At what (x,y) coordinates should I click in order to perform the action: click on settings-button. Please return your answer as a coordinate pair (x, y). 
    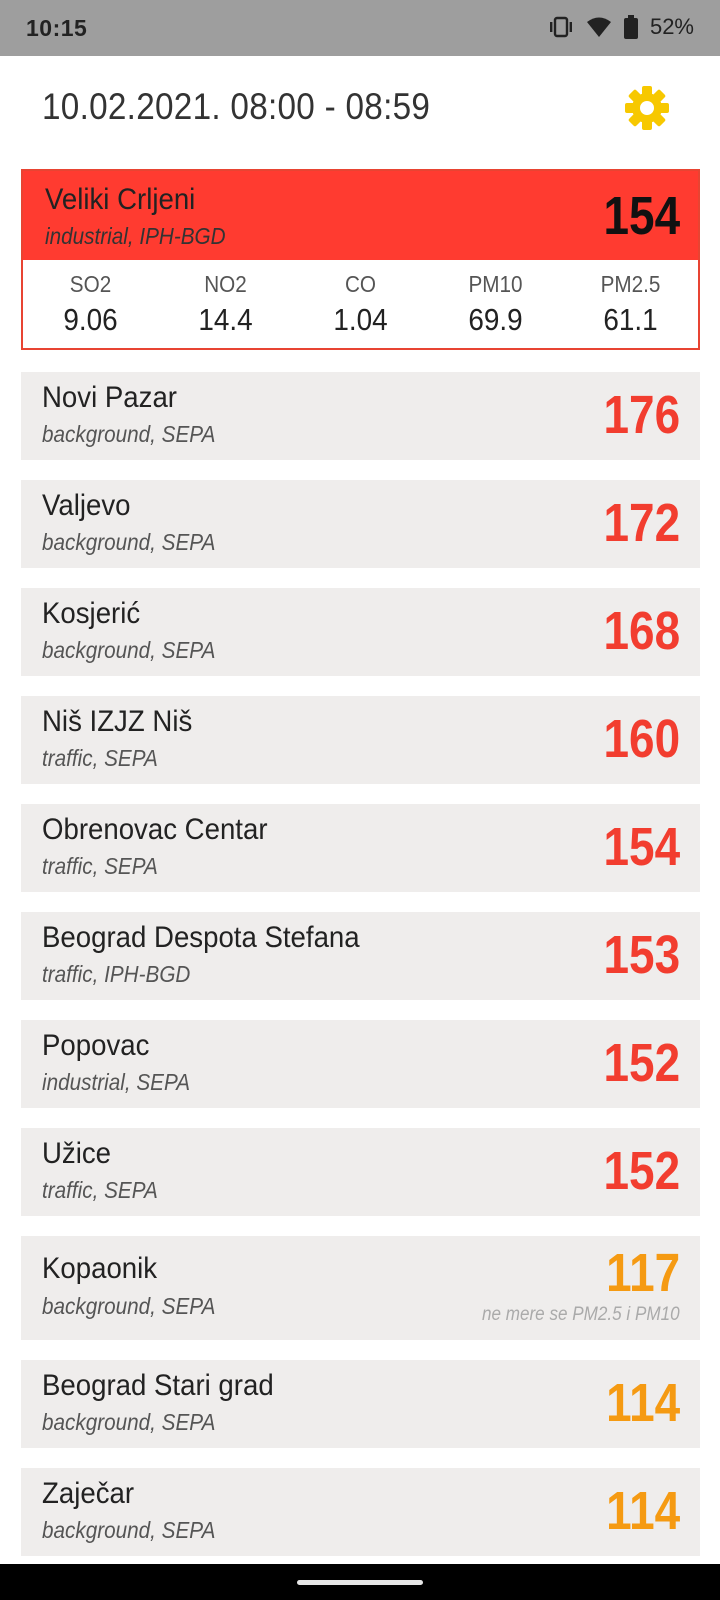
    Looking at the image, I should click on (647, 110).